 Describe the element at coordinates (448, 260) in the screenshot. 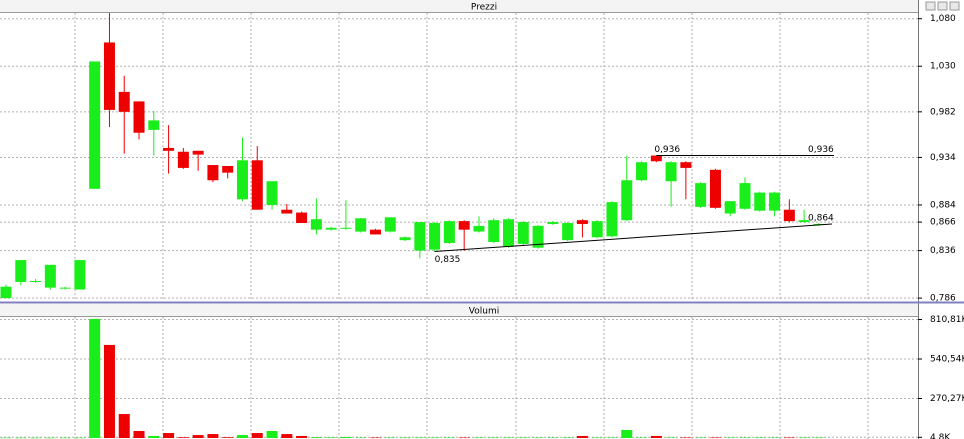

I see `annotation-label: 0,835` at that location.